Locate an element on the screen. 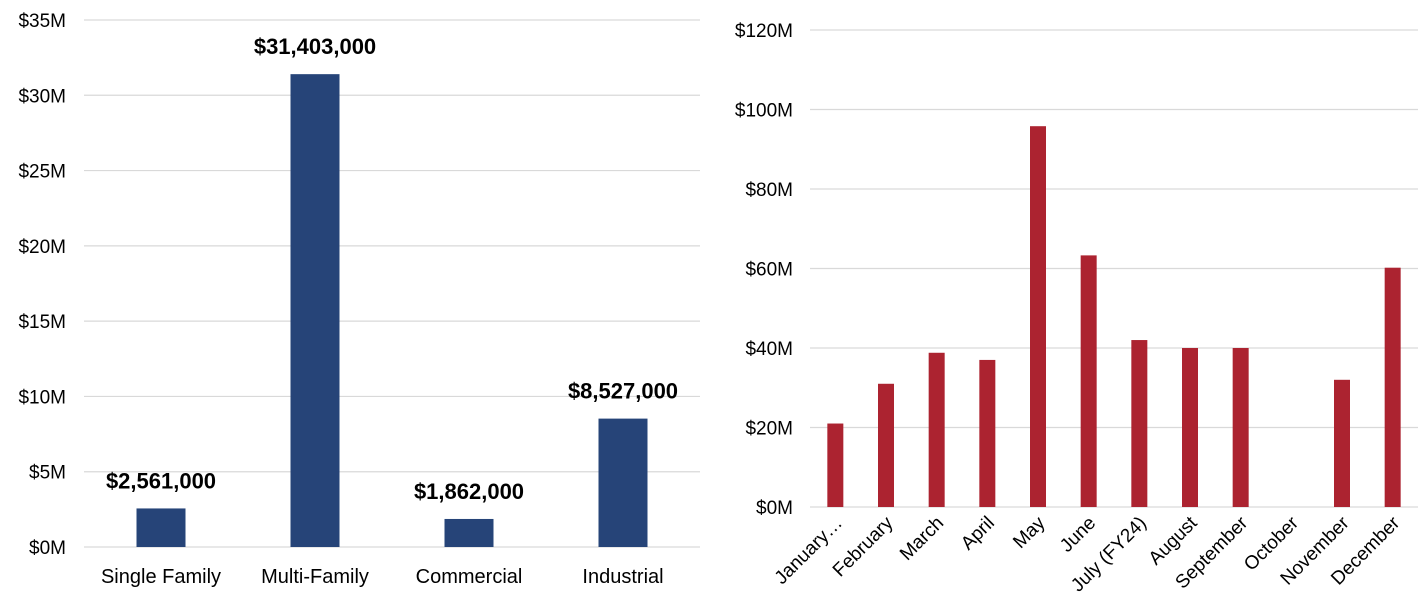  y-tick-label: $60M is located at coordinates (769, 270).